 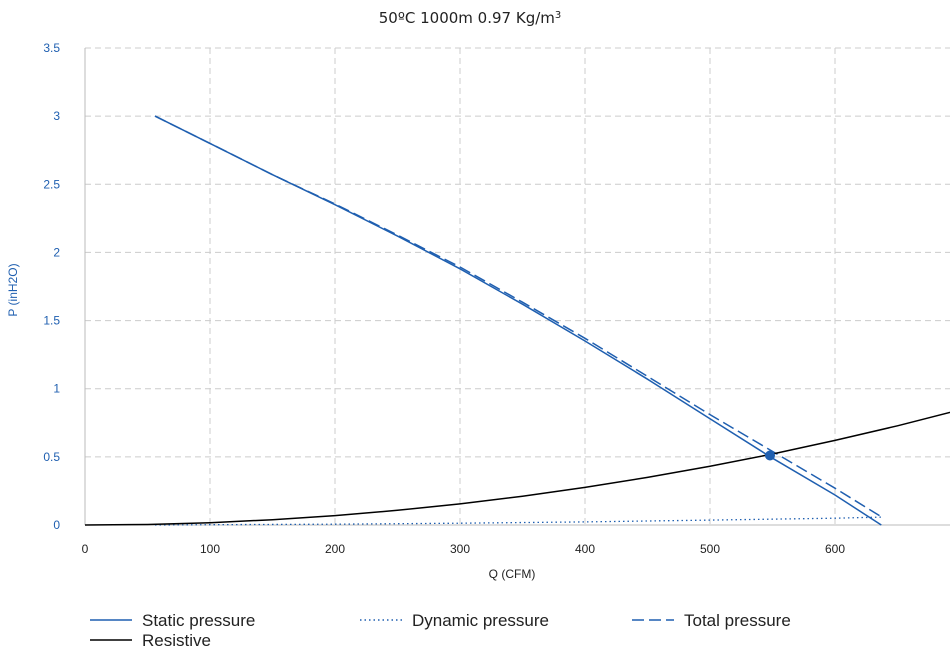 I want to click on y-tick-label: 2, so click(x=56, y=252).